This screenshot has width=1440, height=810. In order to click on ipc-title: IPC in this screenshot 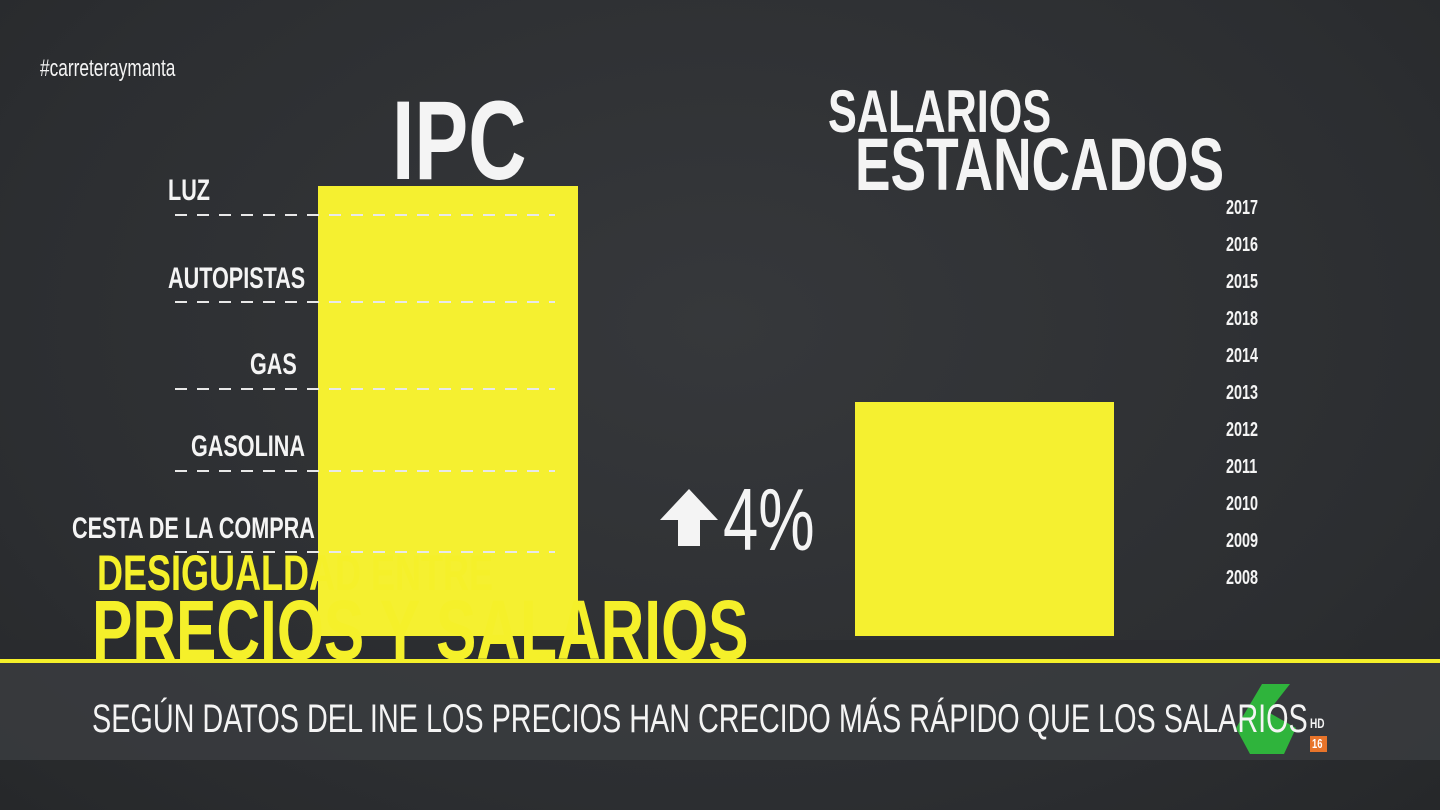, I will do `click(459, 140)`.